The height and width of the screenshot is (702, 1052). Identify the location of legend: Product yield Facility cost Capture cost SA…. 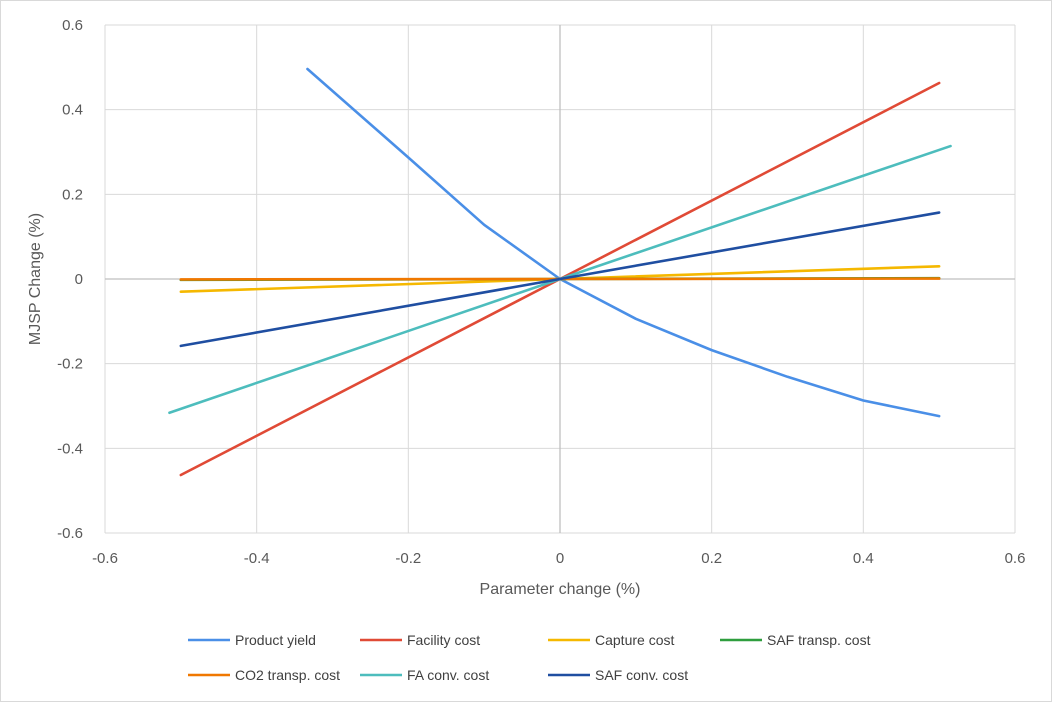
(529, 657).